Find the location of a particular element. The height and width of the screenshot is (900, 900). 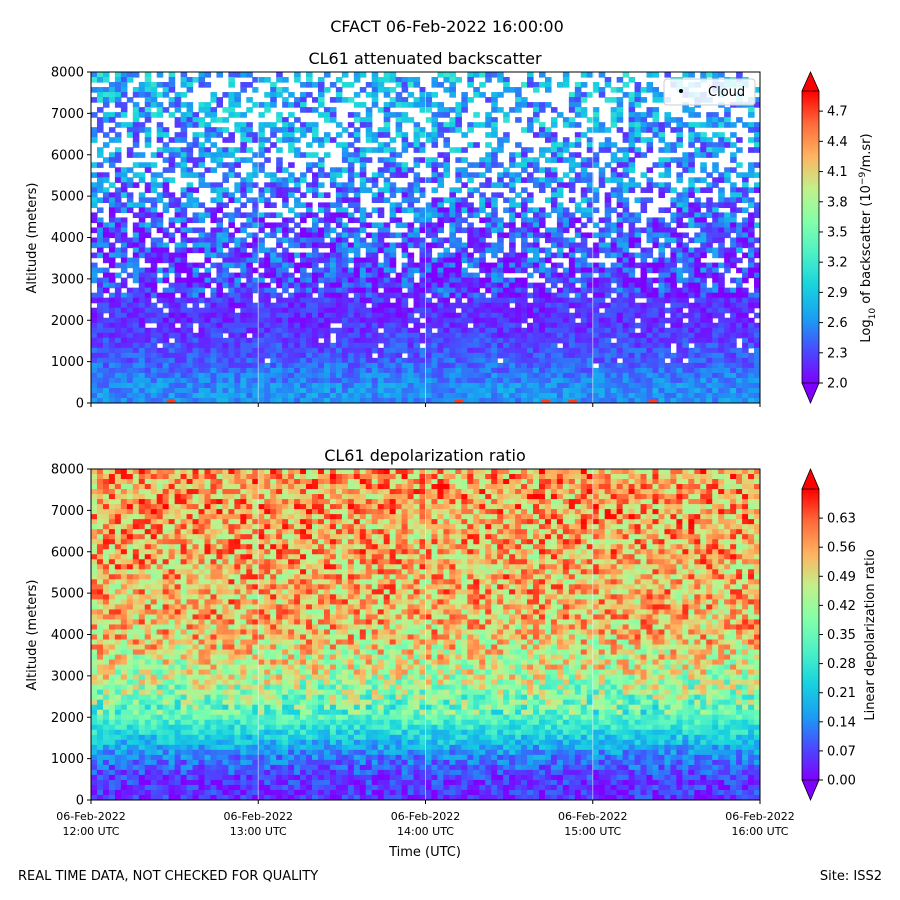

colorbar2-extend-min is located at coordinates (810, 790).